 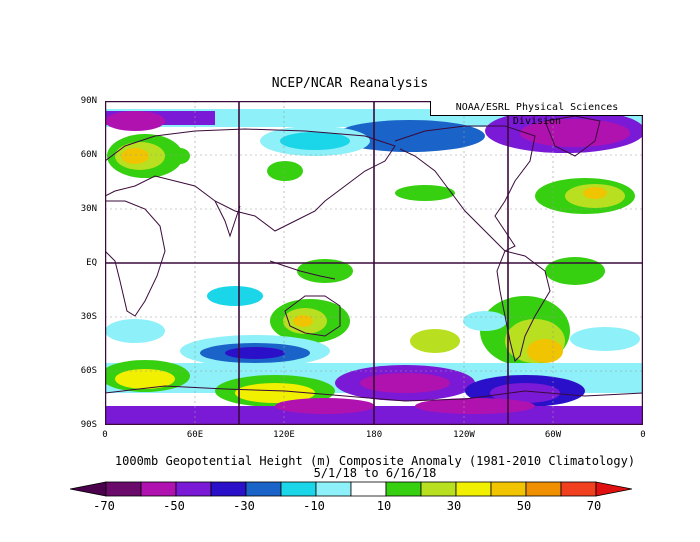 I want to click on lat-label: EQ, so click(x=91, y=263).